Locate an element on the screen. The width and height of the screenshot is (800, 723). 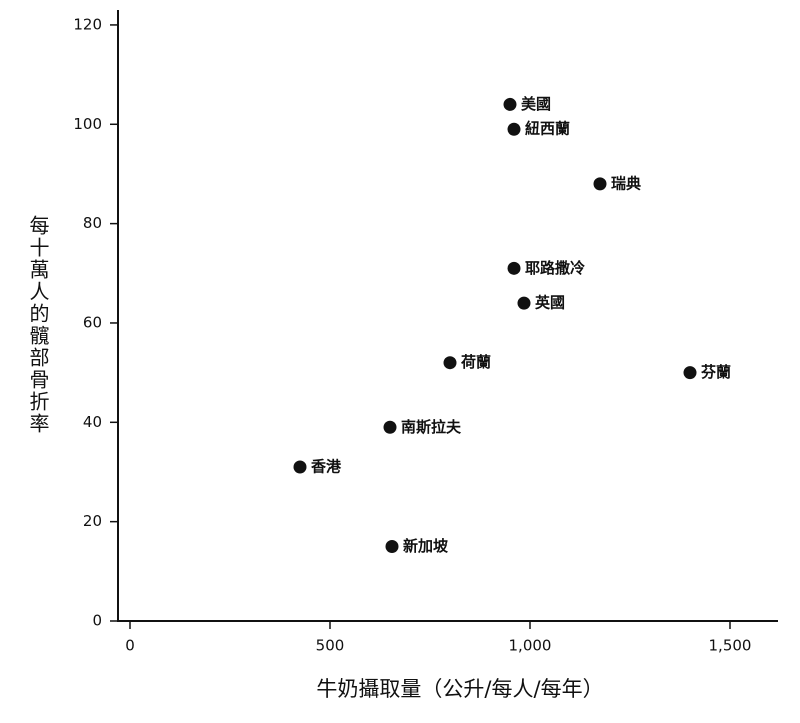
point-label: 芬蘭 is located at coordinates (716, 372).